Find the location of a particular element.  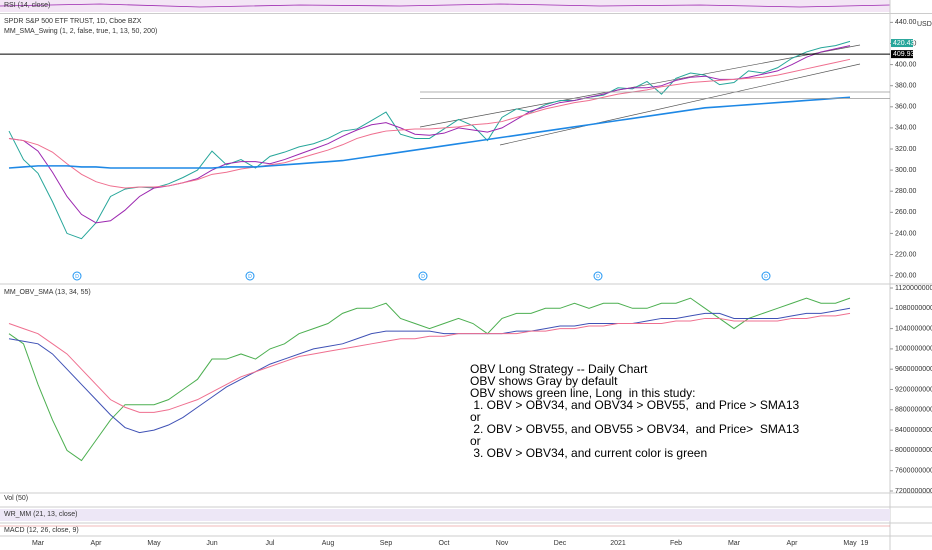

vol-title: Vol (50) is located at coordinates (16, 498).